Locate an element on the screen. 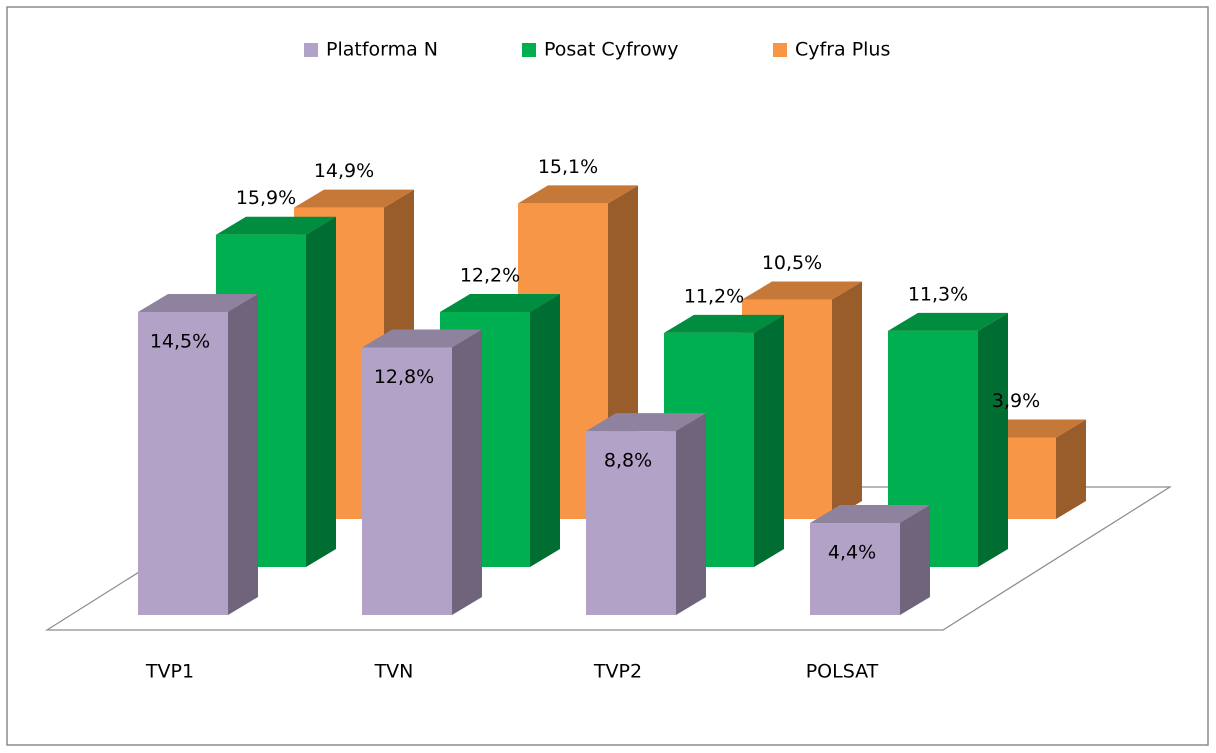 Image resolution: width=1216 pixels, height=753 pixels. data-label: 15,1% is located at coordinates (568, 167).